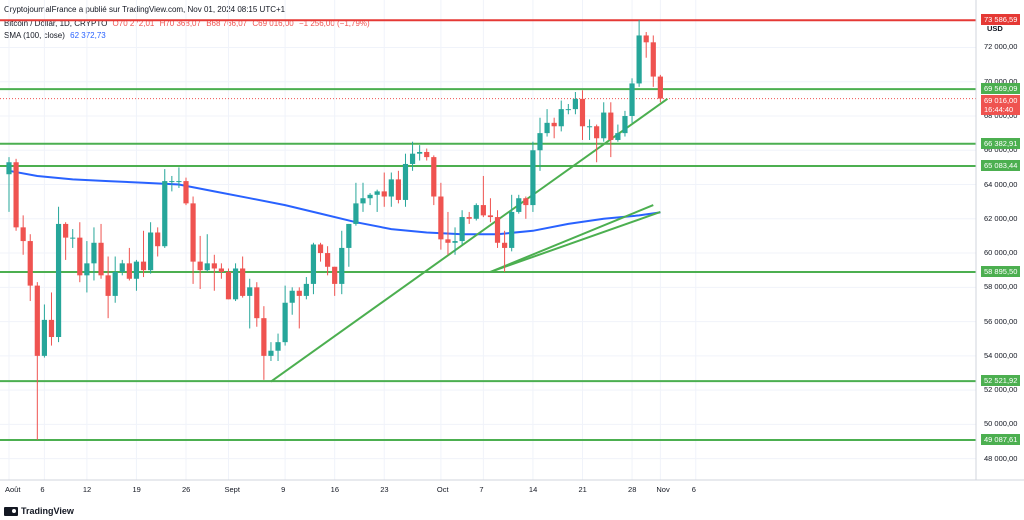 The width and height of the screenshot is (1024, 520). What do you see at coordinates (273, 23) in the screenshot?
I see `close-value: C69 016,00` at bounding box center [273, 23].